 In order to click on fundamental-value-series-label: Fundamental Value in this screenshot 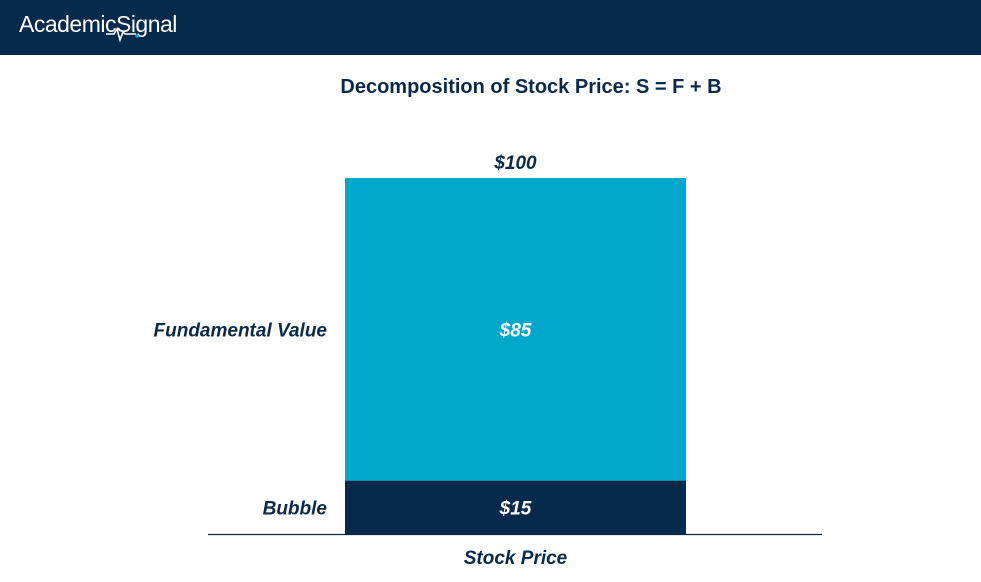, I will do `click(241, 330)`.